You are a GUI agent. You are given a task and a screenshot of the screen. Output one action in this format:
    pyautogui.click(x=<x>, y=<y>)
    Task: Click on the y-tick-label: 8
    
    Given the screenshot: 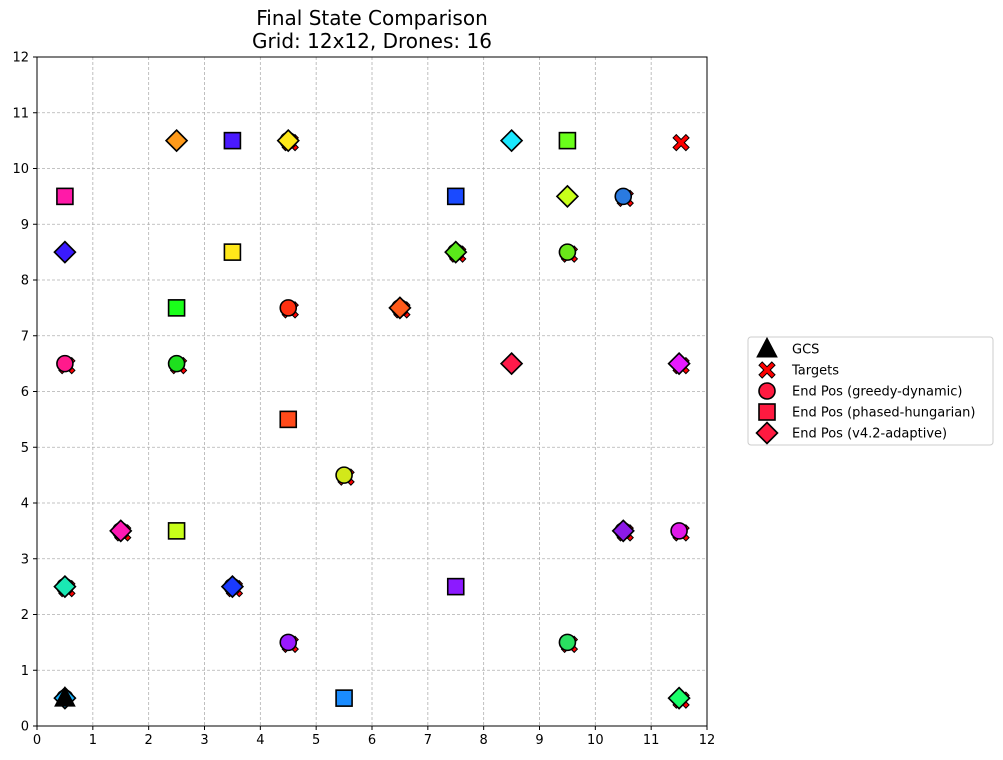 What is the action you would take?
    pyautogui.click(x=25, y=281)
    